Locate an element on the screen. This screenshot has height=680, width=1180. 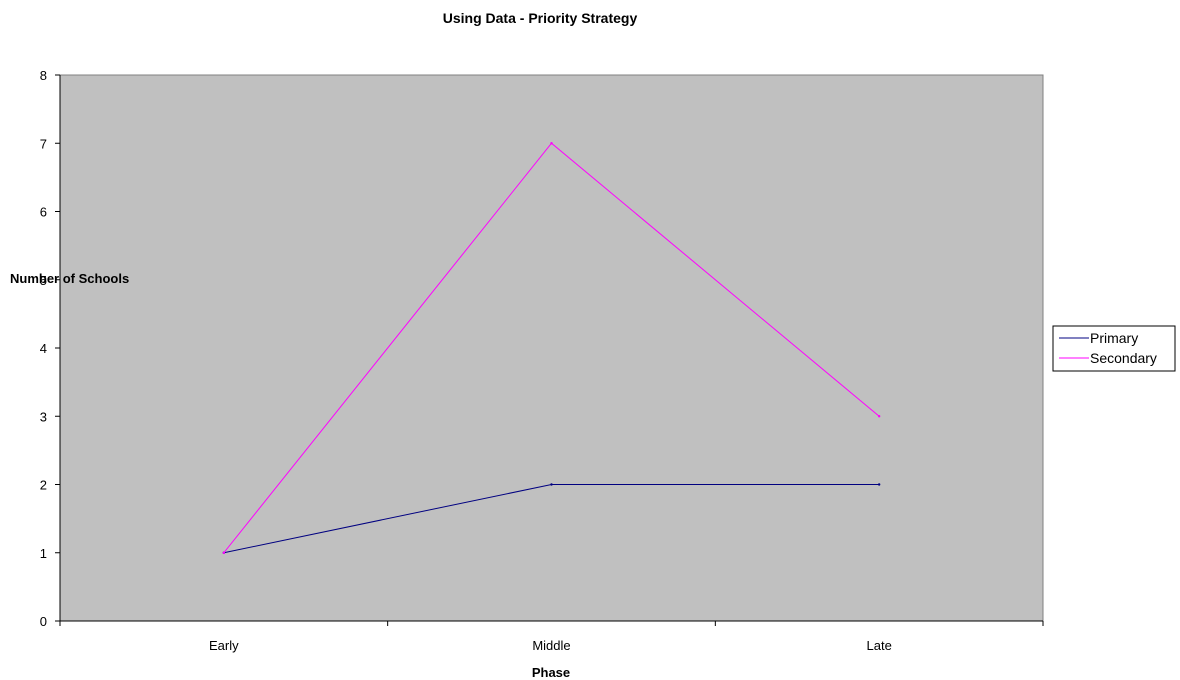
y-tick-label: 5 is located at coordinates (43, 280).